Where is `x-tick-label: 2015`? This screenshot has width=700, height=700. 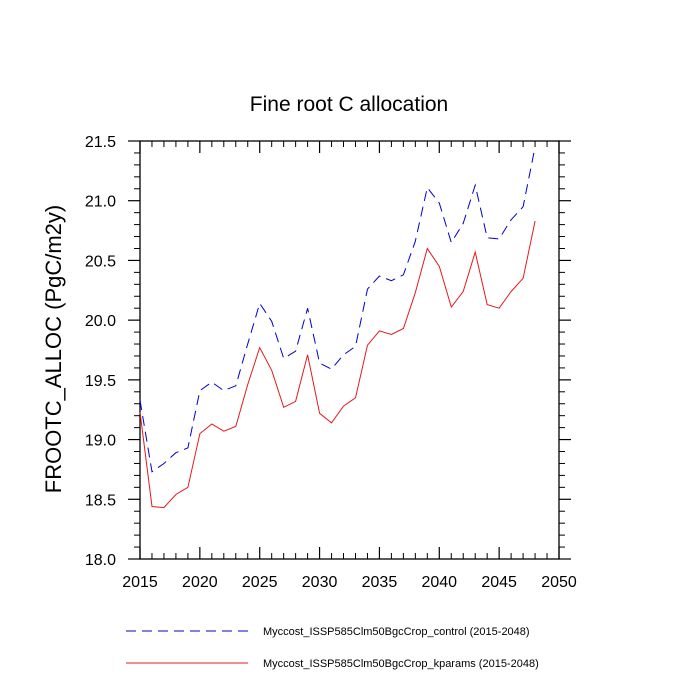 x-tick-label: 2015 is located at coordinates (140, 582).